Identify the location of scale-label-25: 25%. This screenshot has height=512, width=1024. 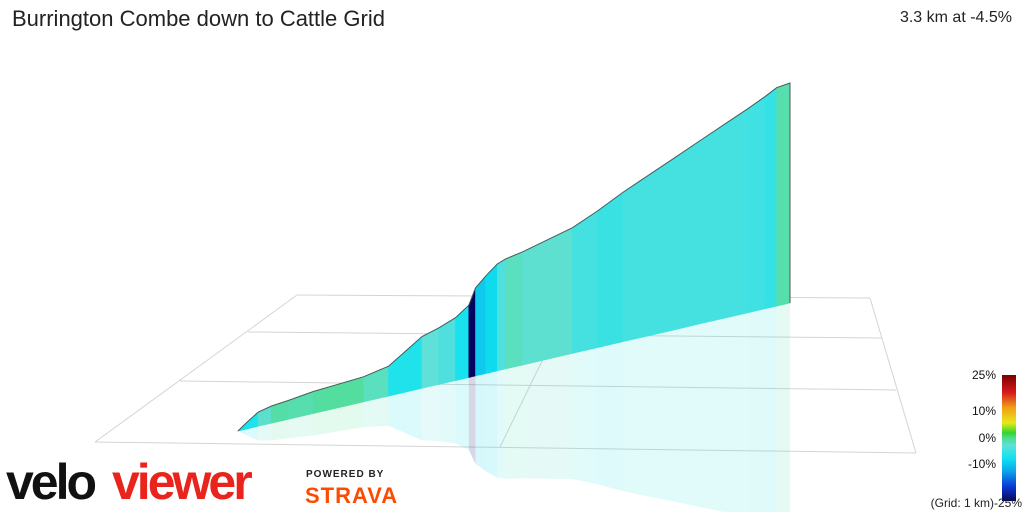
(984, 375).